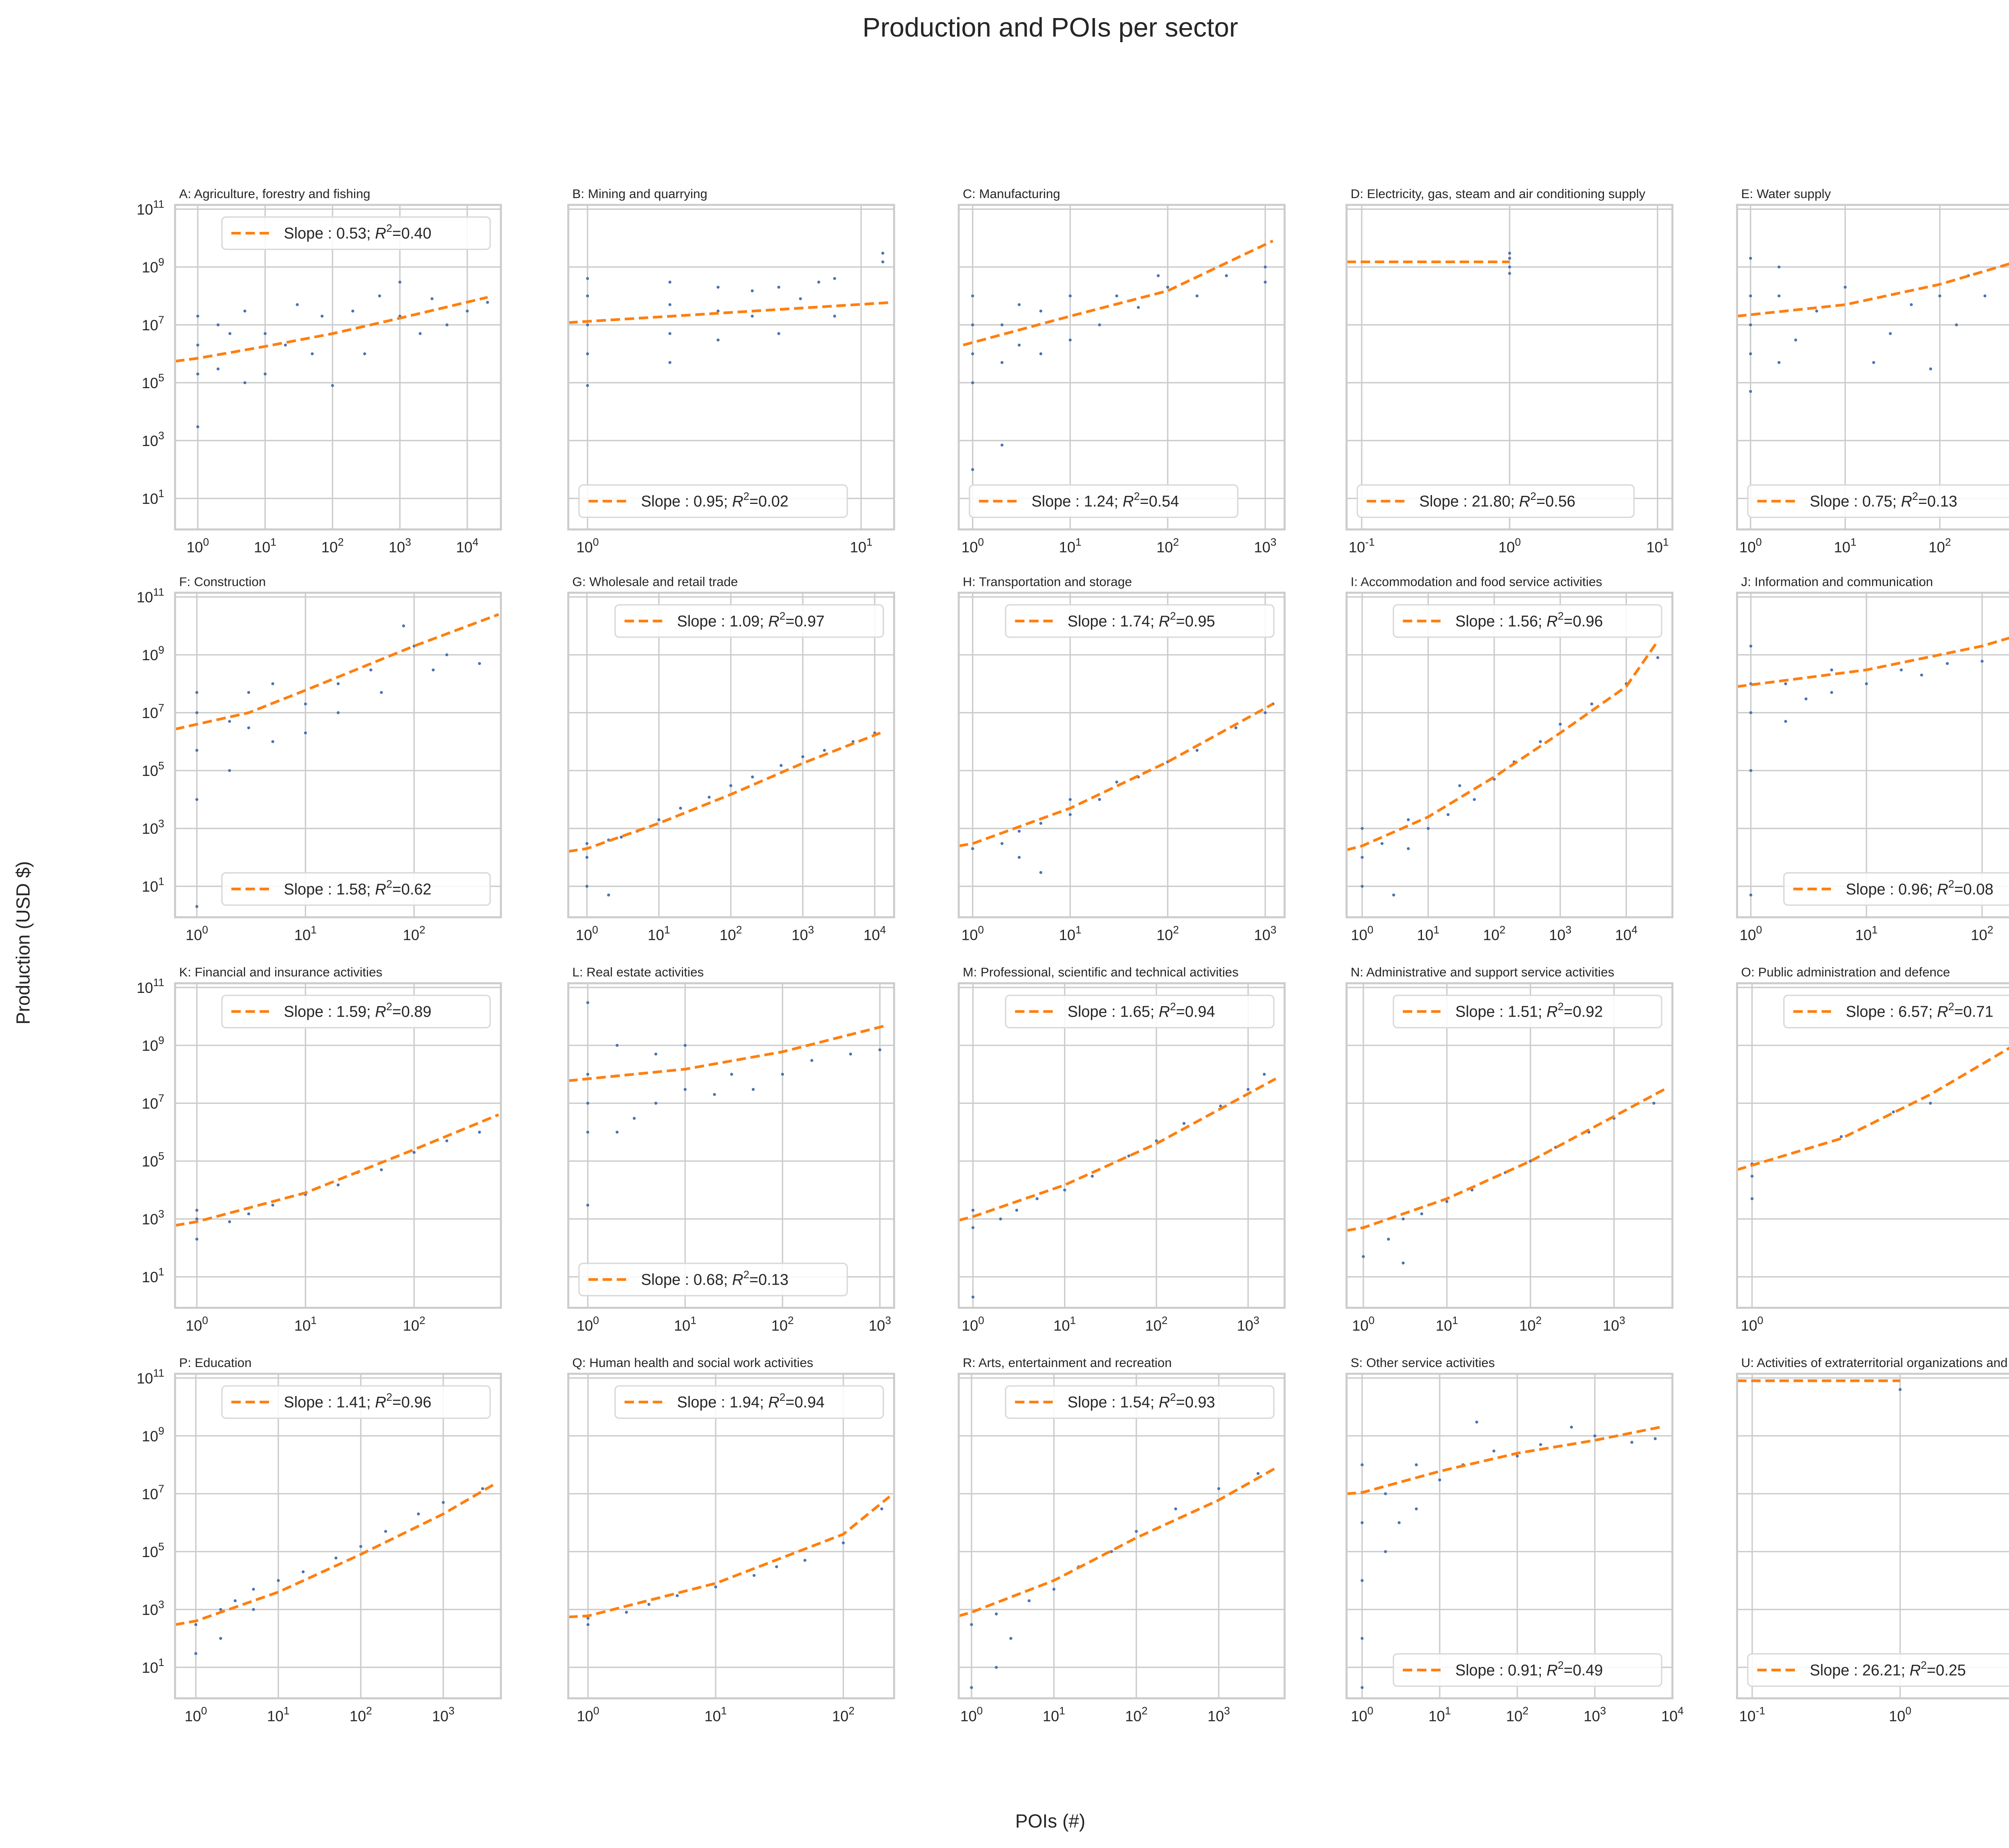 This screenshot has width=2009, height=1848. Describe the element at coordinates (357, 232) in the screenshot. I see `legend-label: Slope : 0.53; R2=0.40` at that location.